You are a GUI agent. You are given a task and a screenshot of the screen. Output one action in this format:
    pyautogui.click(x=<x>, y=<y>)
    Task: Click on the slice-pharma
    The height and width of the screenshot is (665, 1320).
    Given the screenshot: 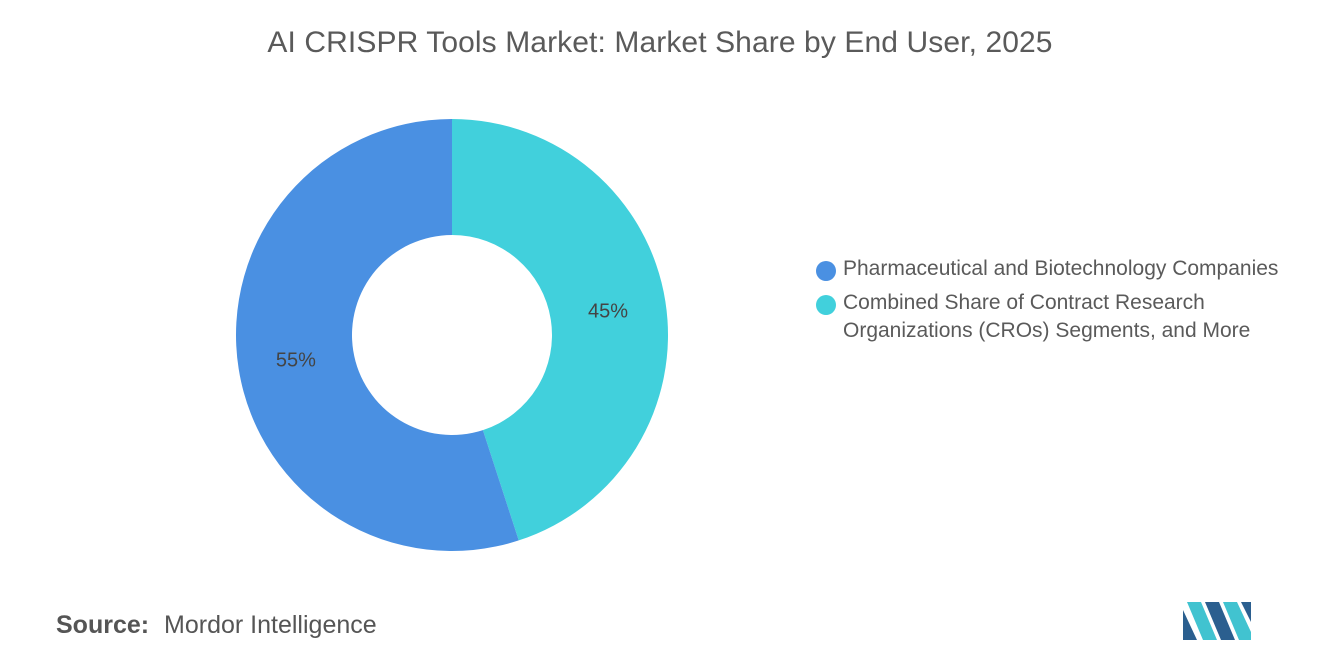 What is the action you would take?
    pyautogui.click(x=377, y=335)
    